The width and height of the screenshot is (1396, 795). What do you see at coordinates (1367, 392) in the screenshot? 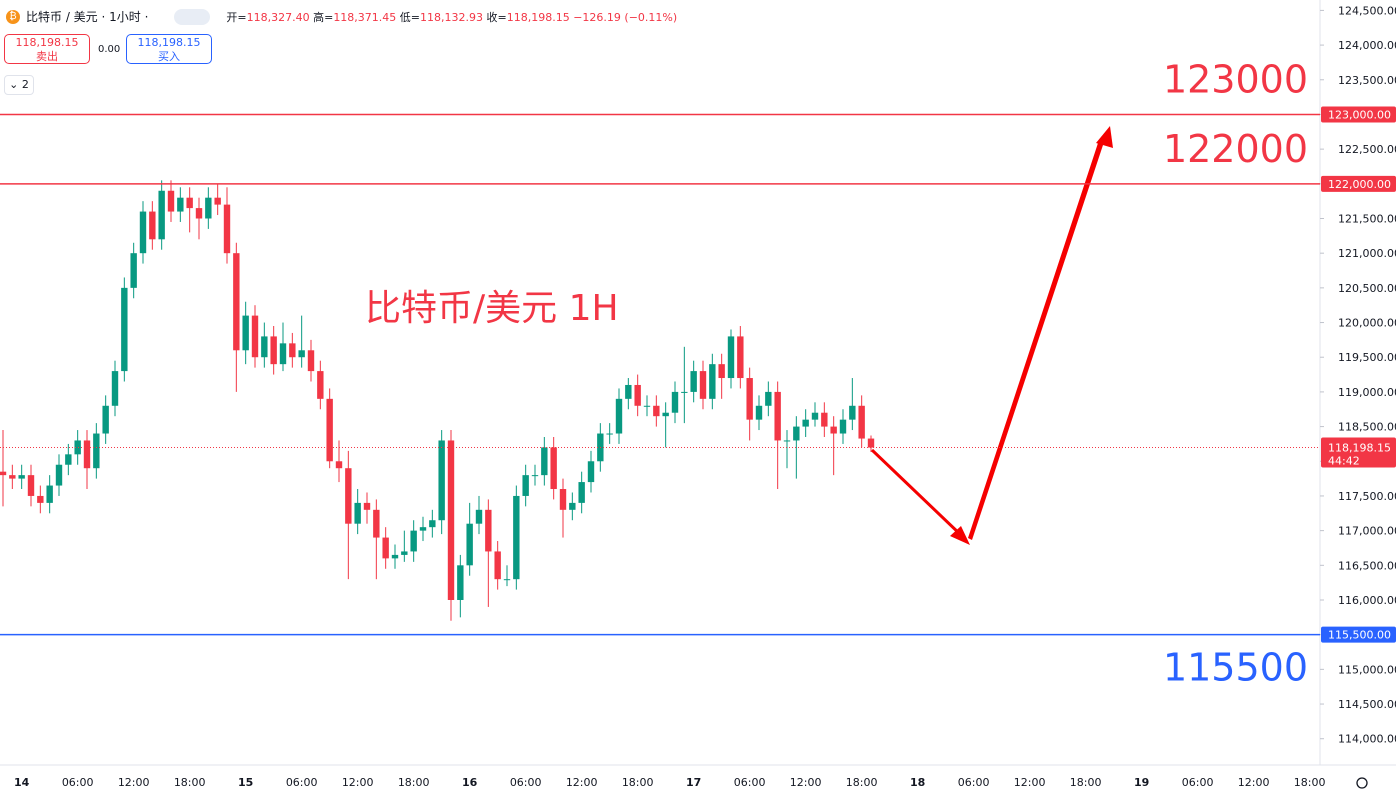
I see `y-tick-label: 119,000.00` at bounding box center [1367, 392].